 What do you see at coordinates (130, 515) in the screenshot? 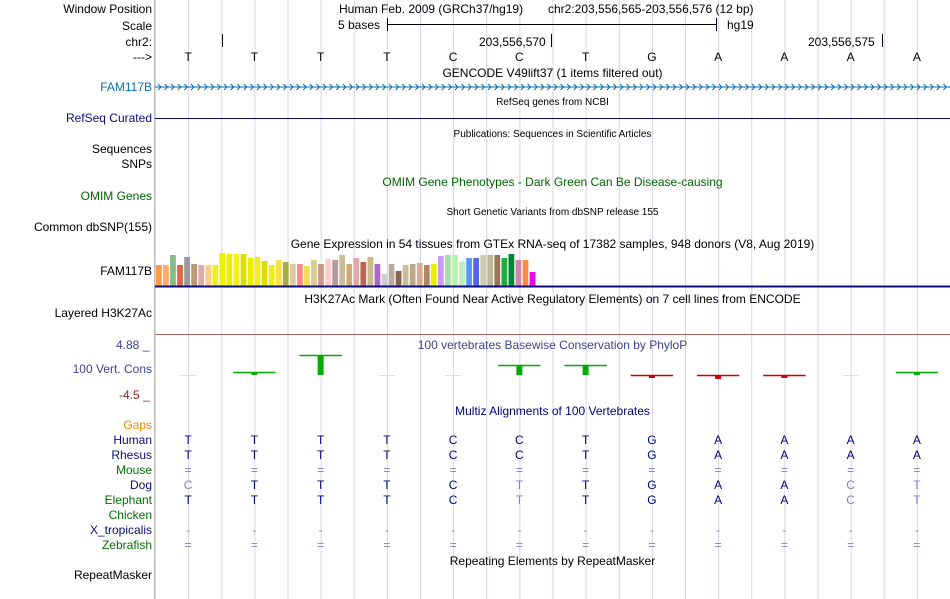
I see `species-label-chicken: Chicken` at bounding box center [130, 515].